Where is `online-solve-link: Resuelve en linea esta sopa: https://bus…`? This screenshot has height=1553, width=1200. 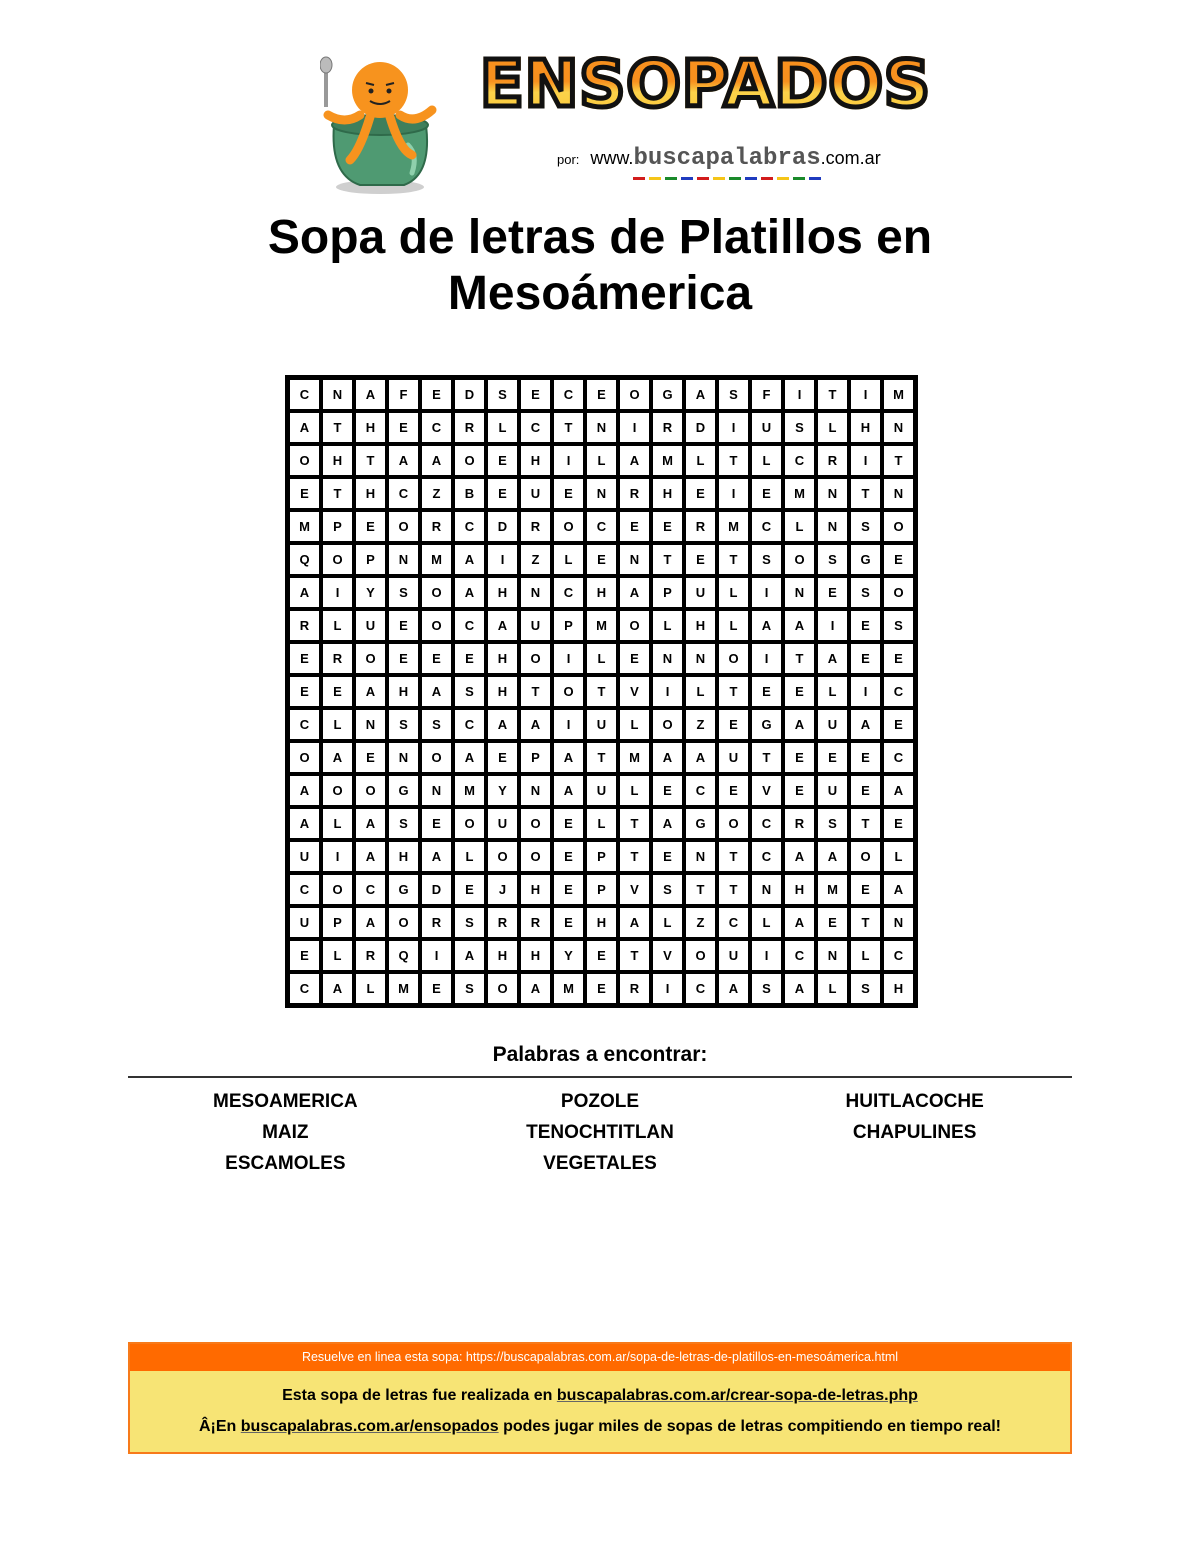 online-solve-link: Resuelve en linea esta sopa: https://bus… is located at coordinates (600, 1357).